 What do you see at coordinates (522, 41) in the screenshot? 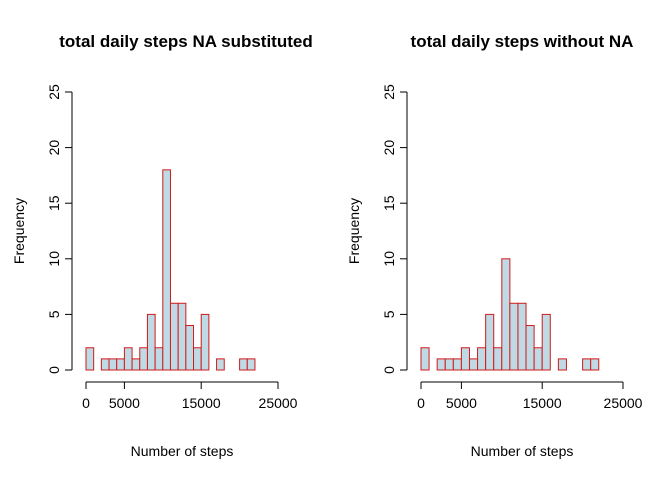
I see `chart-title: total daily steps without NA` at bounding box center [522, 41].